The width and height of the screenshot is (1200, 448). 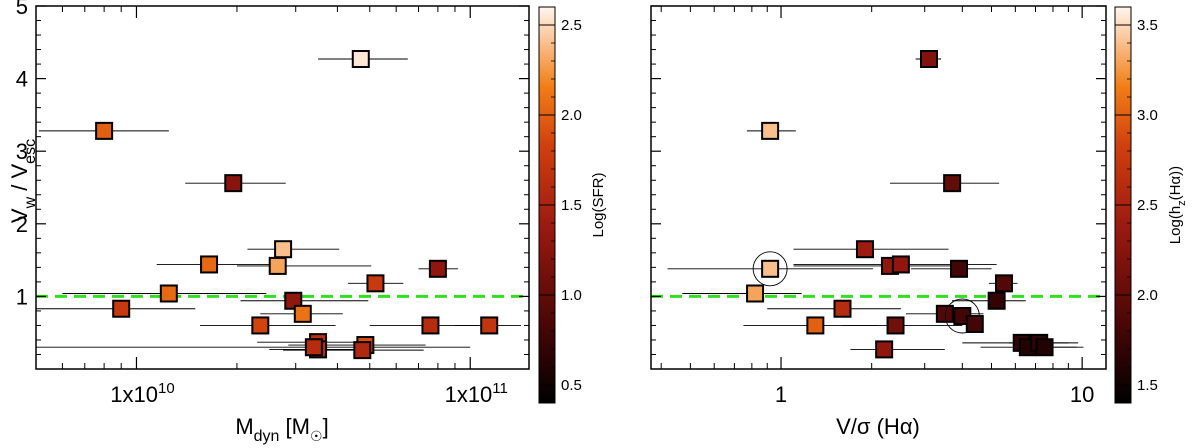 I want to click on left-colorbar-ticks: 0.5 1.0 1.5 2.0 2.5, so click(x=560, y=210).